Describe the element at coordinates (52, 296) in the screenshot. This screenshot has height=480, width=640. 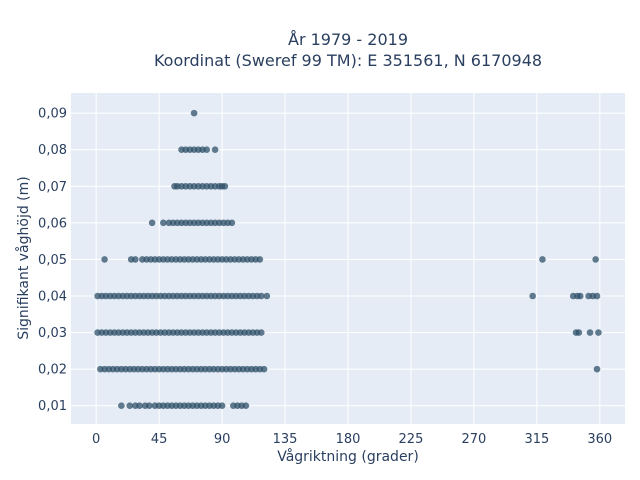
I see `y-tick-label: 0,04` at that location.